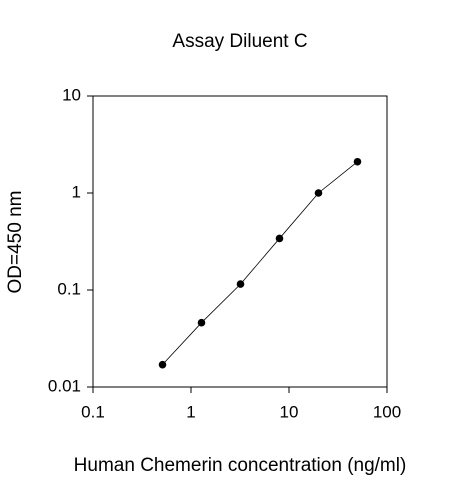 This screenshot has height=480, width=463. What do you see at coordinates (64, 385) in the screenshot?
I see `y-tick-label: 0.01` at bounding box center [64, 385].